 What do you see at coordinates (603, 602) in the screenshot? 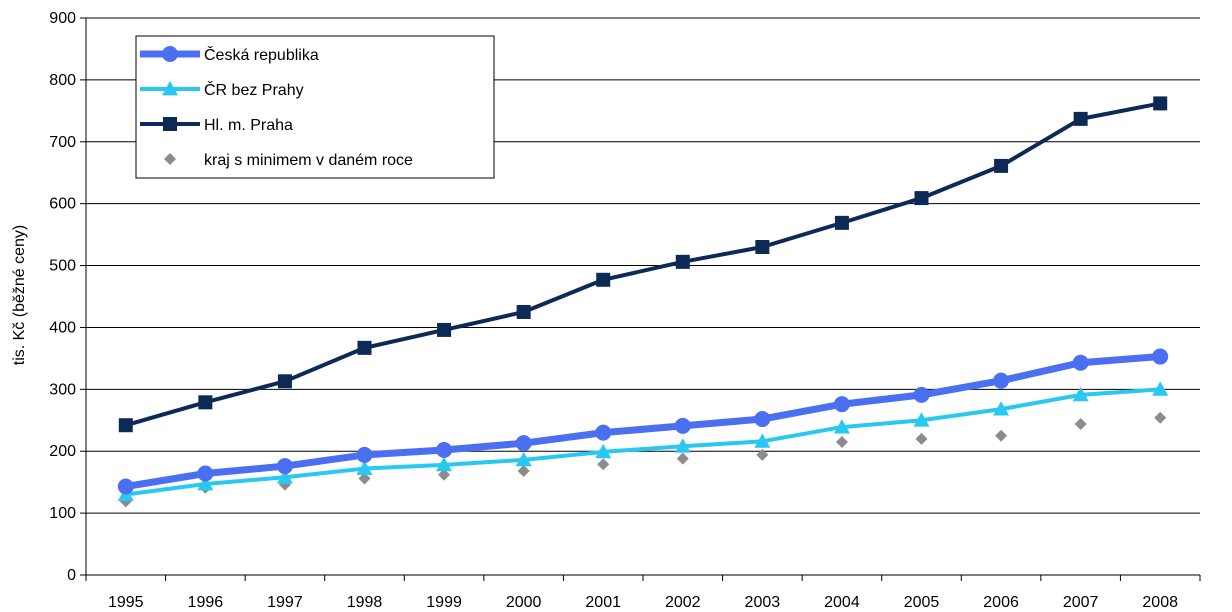
I see `x-tick-label: 2001` at bounding box center [603, 602].